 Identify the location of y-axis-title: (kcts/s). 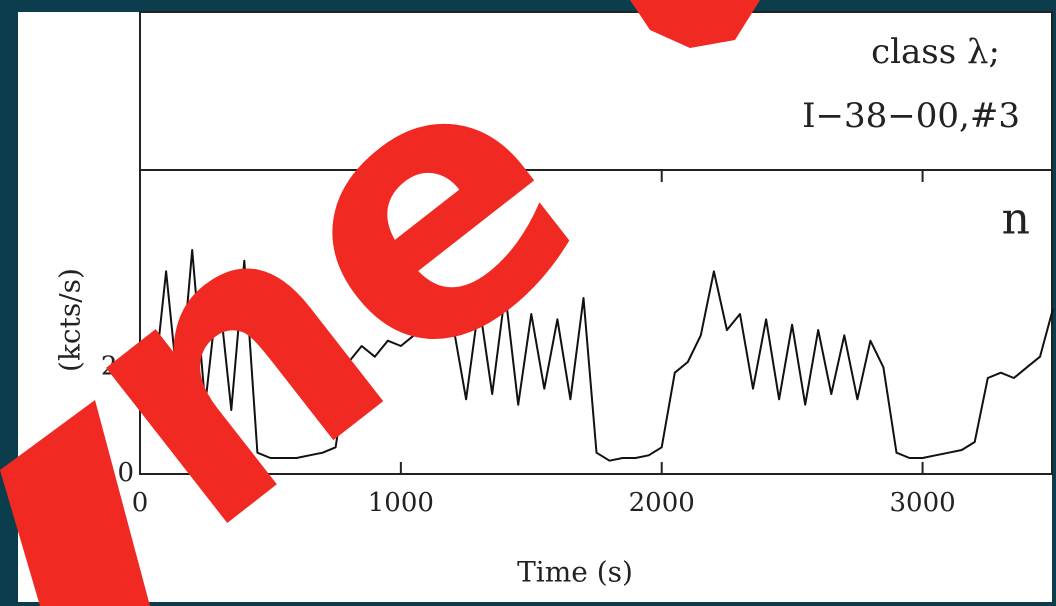
(70, 320).